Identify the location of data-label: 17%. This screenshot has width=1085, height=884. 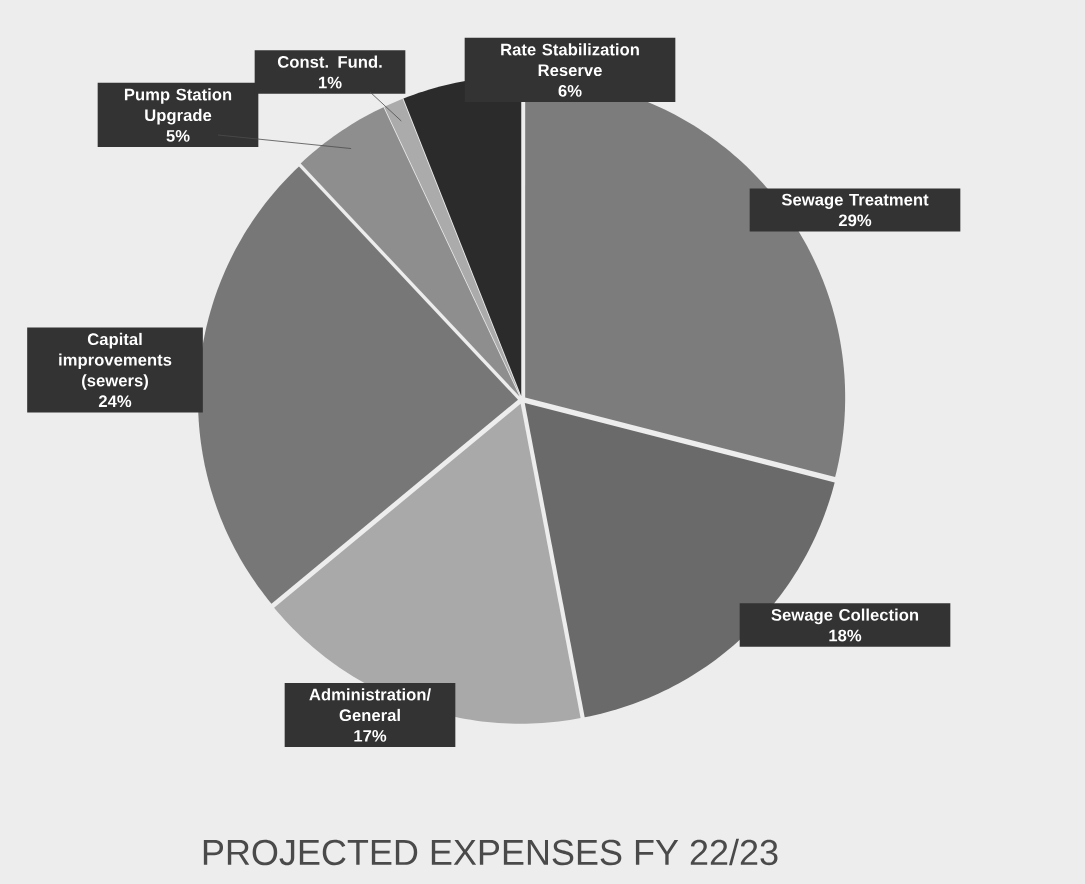
(370, 736).